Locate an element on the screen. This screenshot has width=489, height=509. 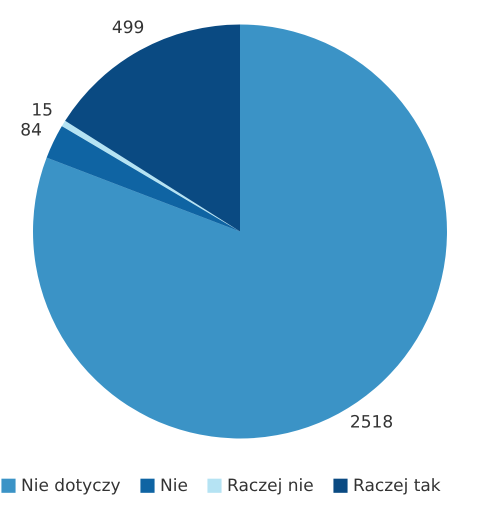
data-label: 15 is located at coordinates (42, 110).